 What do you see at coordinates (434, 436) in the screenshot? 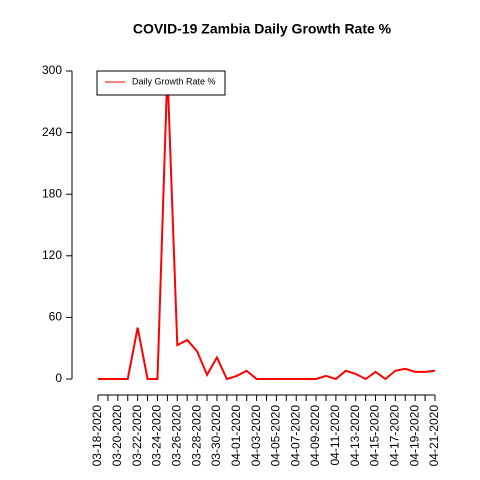
I see `x-tick-label: 04-21-2020` at bounding box center [434, 436].